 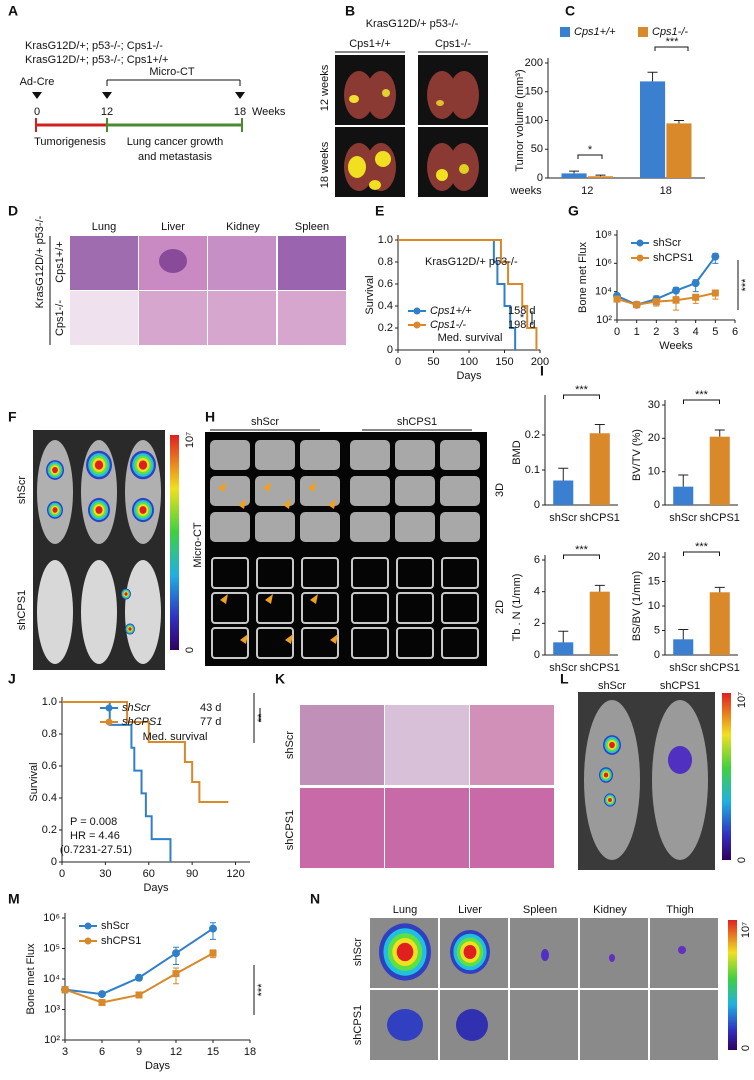 What do you see at coordinates (269, 112) in the screenshot?
I see `unit: Weeks` at bounding box center [269, 112].